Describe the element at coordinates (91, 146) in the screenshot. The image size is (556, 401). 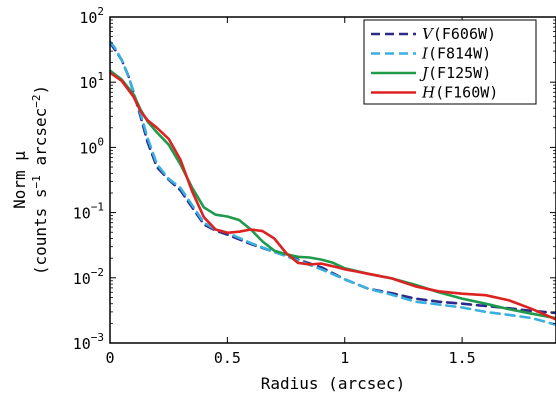
I see `y-tick-label-3: 10⁰` at that location.